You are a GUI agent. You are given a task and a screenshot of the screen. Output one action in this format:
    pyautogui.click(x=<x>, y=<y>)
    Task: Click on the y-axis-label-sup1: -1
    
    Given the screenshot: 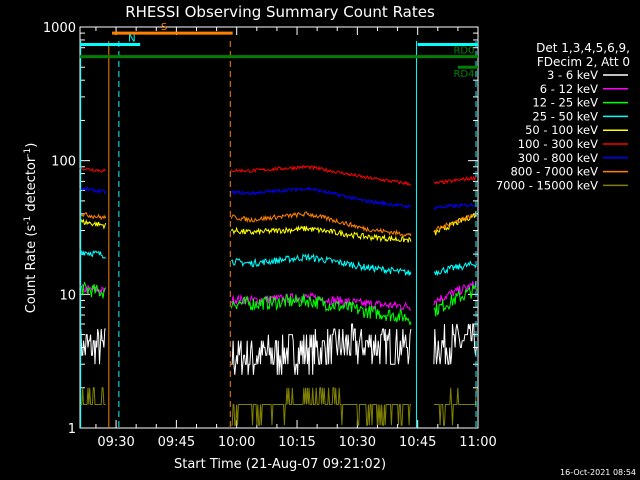 What is the action you would take?
    pyautogui.click(x=28, y=220)
    